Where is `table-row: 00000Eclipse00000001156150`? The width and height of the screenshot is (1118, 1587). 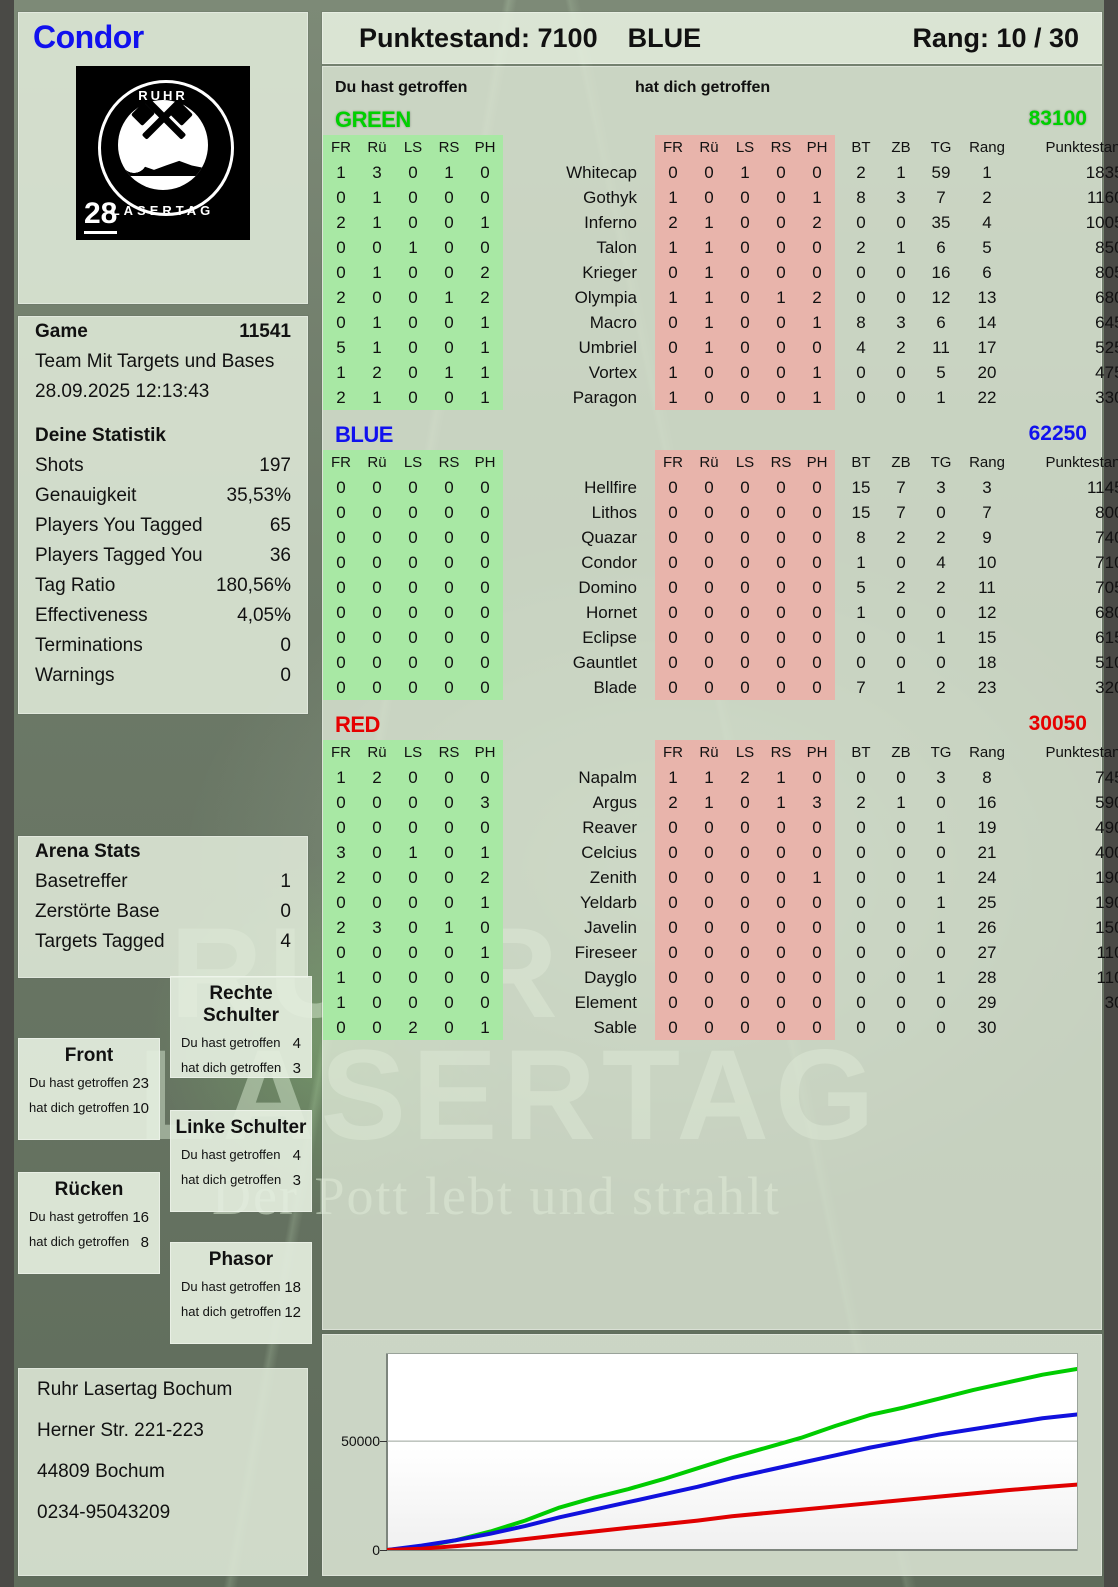
table-row: 00000Eclipse00000001156150 is located at coordinates (720, 637).